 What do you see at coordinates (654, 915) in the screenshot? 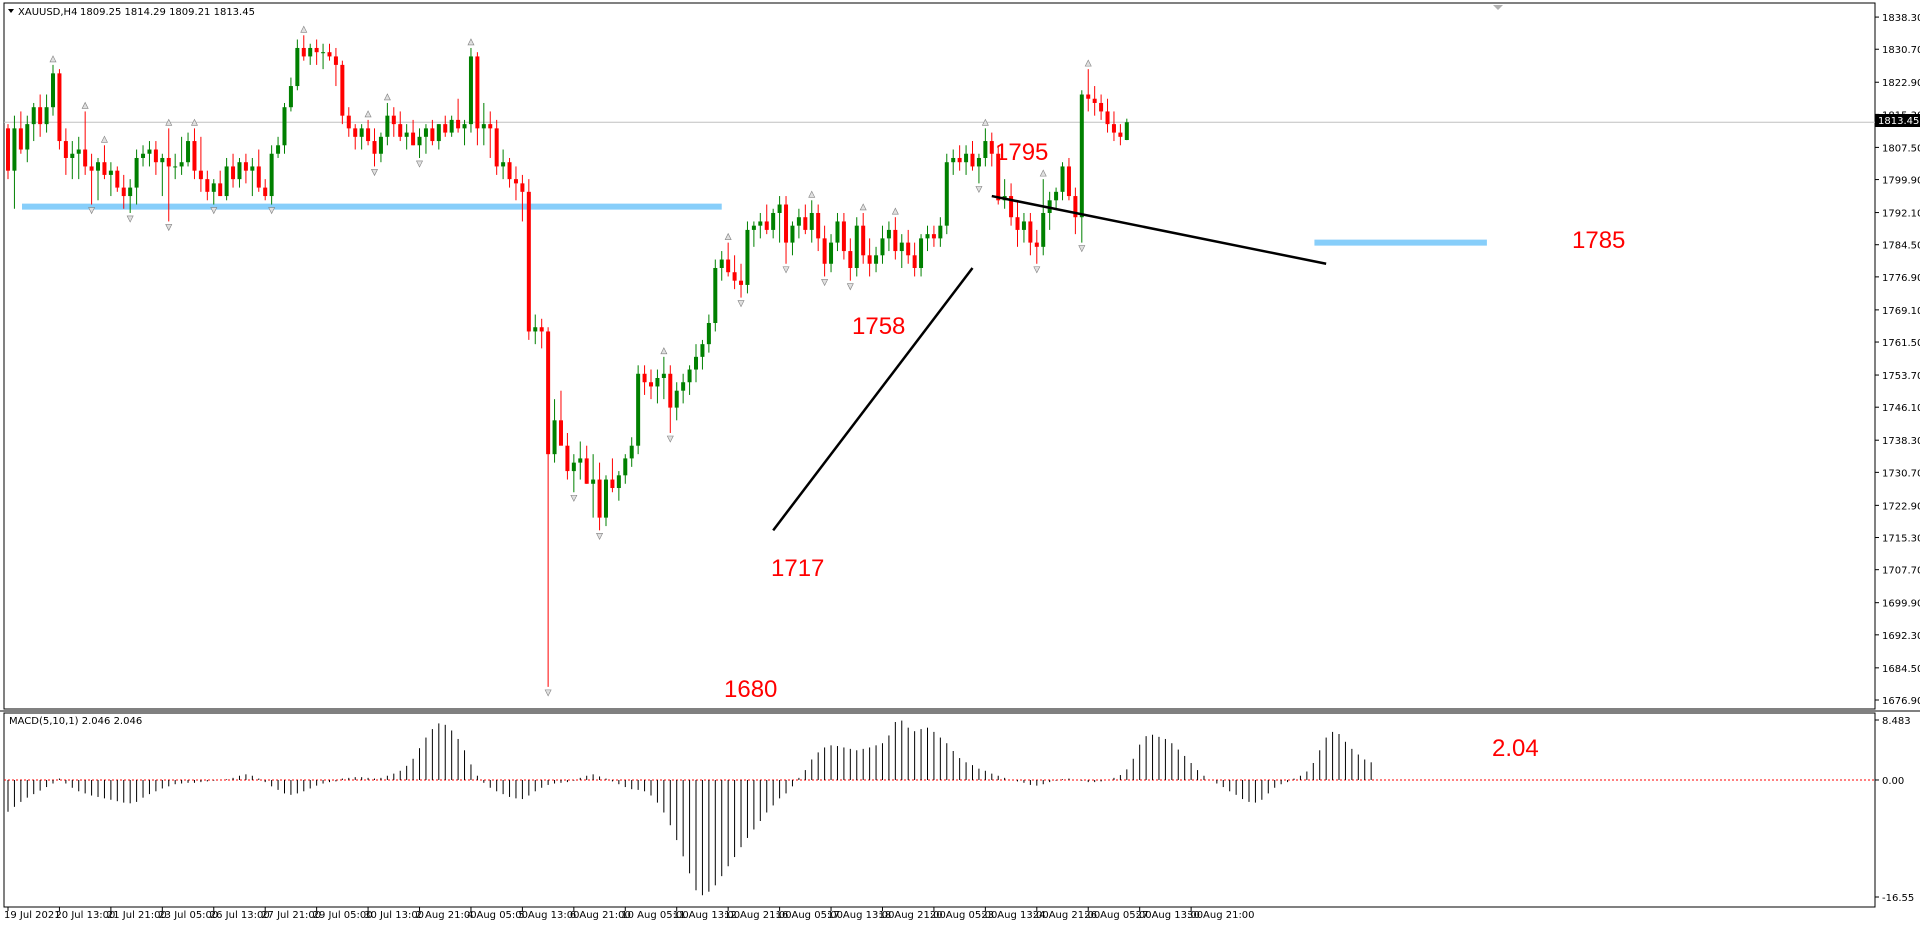
I see `time-tick-label: 10 Aug 05:00` at bounding box center [654, 915].